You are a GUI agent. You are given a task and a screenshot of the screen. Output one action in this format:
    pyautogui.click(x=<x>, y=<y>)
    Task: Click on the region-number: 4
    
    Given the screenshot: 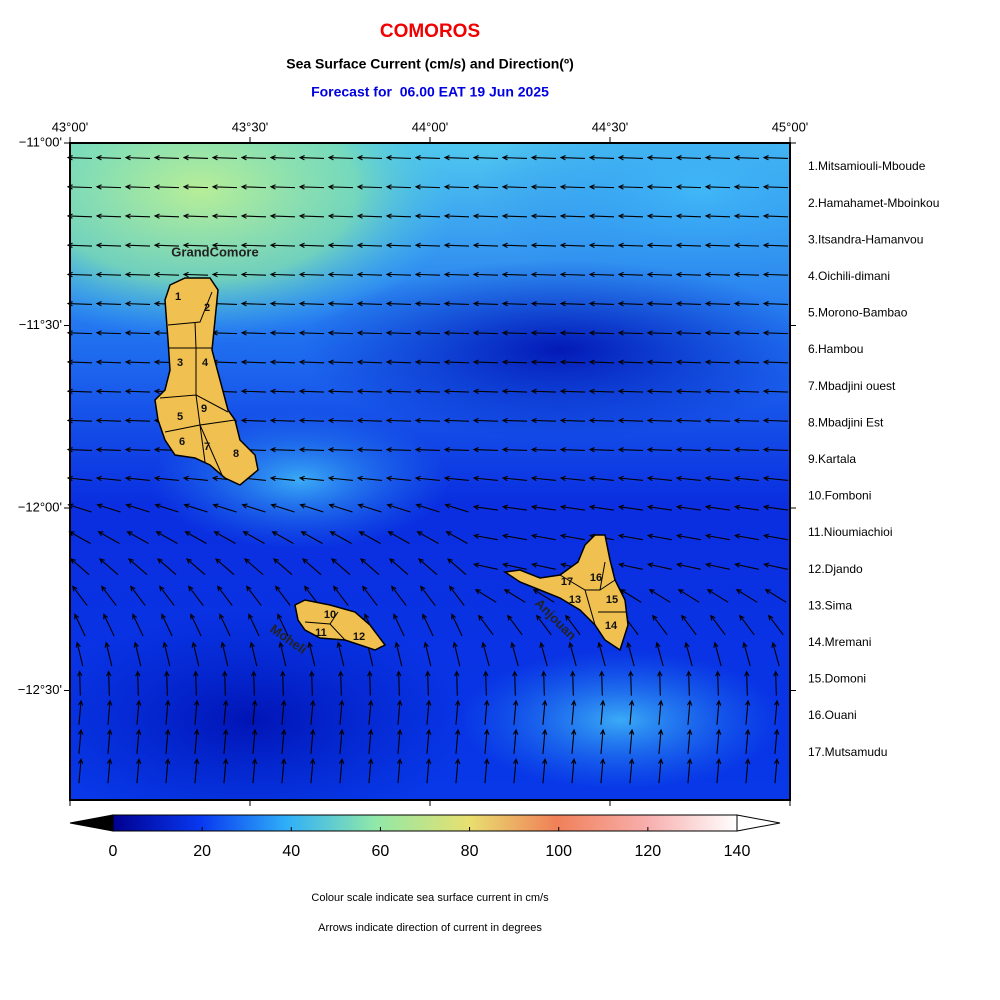 What is the action you would take?
    pyautogui.click(x=205, y=363)
    